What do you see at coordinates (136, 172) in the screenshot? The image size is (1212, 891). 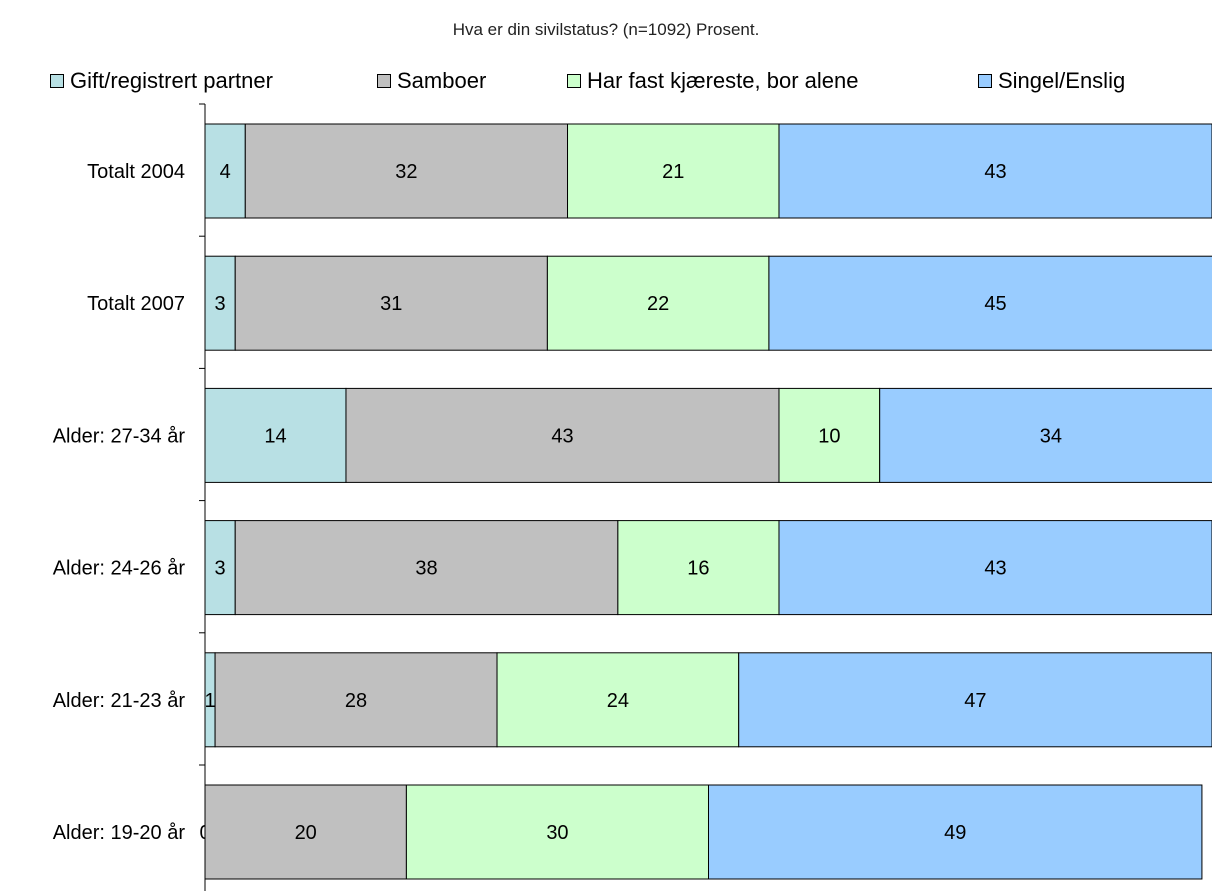 I see `category-label: Totalt 2004` at bounding box center [136, 172].